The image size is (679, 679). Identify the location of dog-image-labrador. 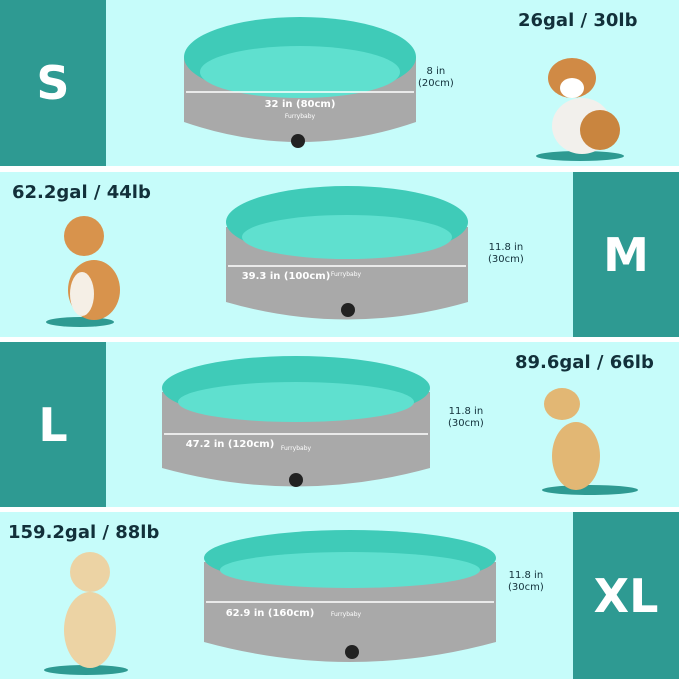
(86, 613).